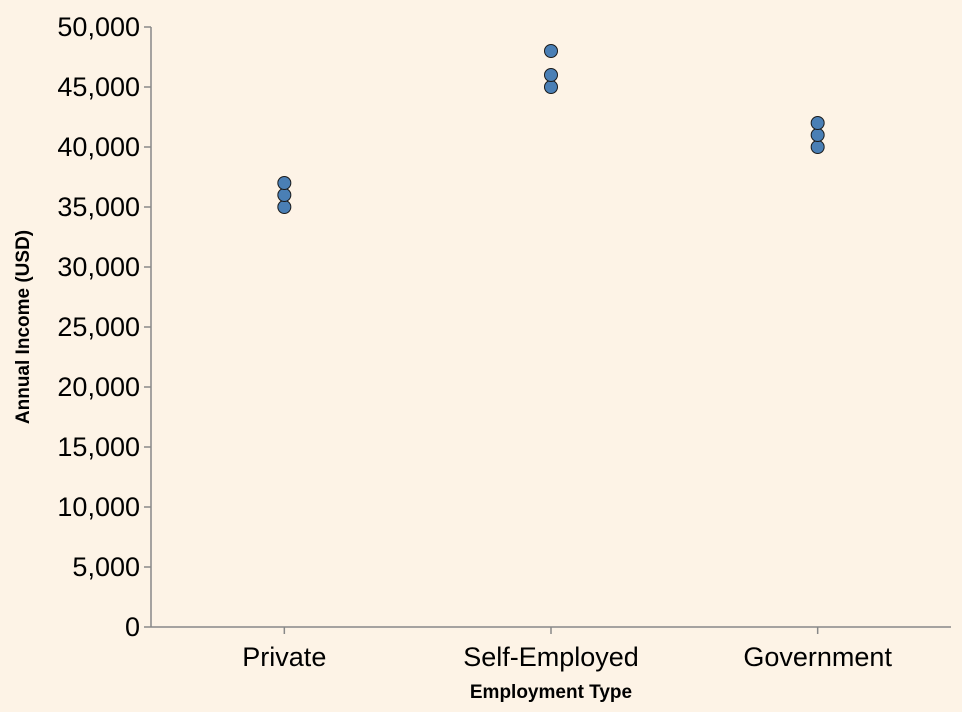 Image resolution: width=962 pixels, height=712 pixels. What do you see at coordinates (98, 327) in the screenshot?
I see `y-tick-label: 25,000` at bounding box center [98, 327].